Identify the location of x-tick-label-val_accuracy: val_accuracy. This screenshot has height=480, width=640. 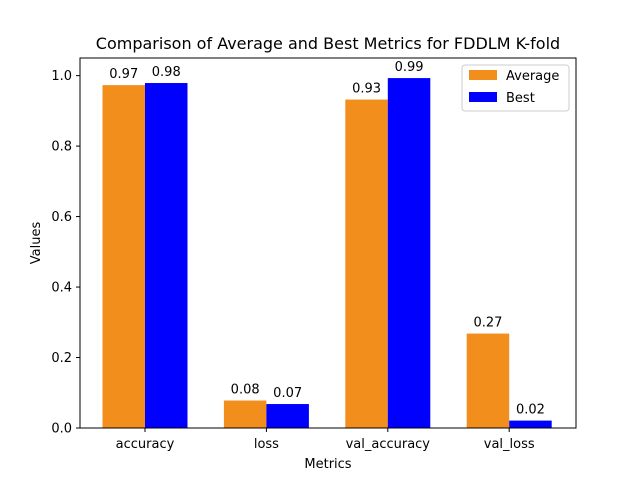
(388, 444).